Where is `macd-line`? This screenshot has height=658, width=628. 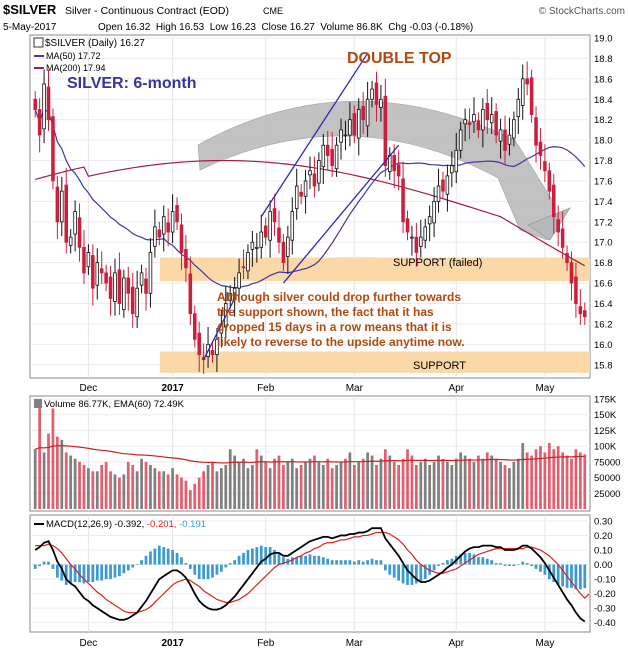
macd-line is located at coordinates (310, 575).